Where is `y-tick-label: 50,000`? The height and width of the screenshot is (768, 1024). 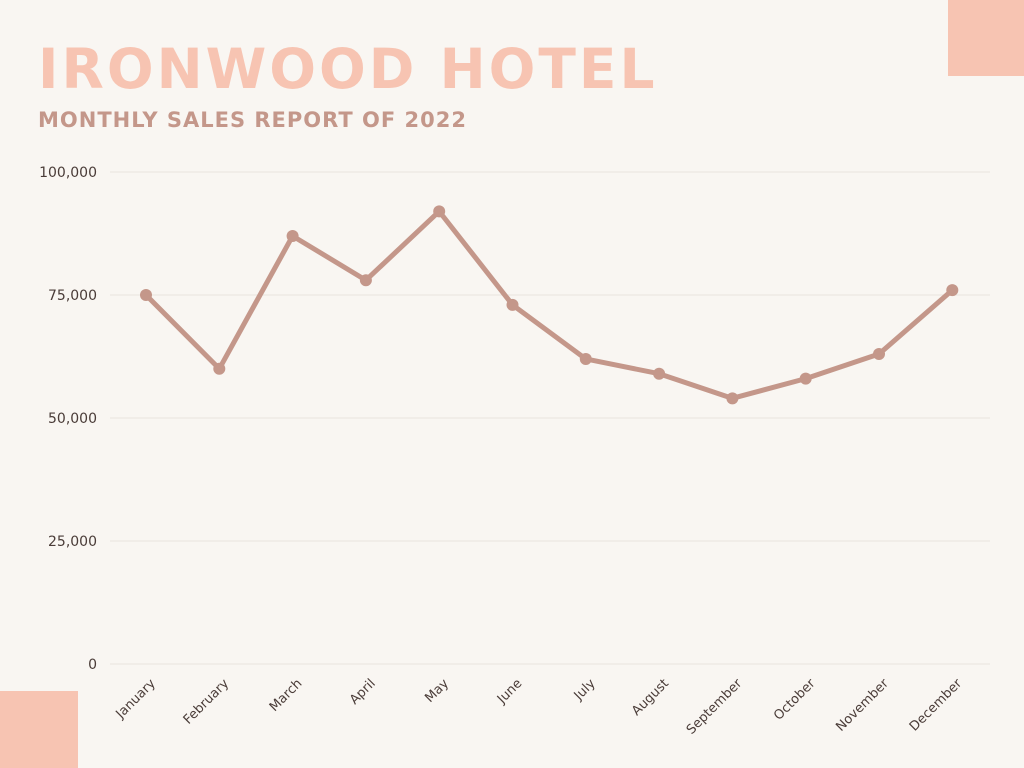
y-tick-label: 50,000 is located at coordinates (72, 419).